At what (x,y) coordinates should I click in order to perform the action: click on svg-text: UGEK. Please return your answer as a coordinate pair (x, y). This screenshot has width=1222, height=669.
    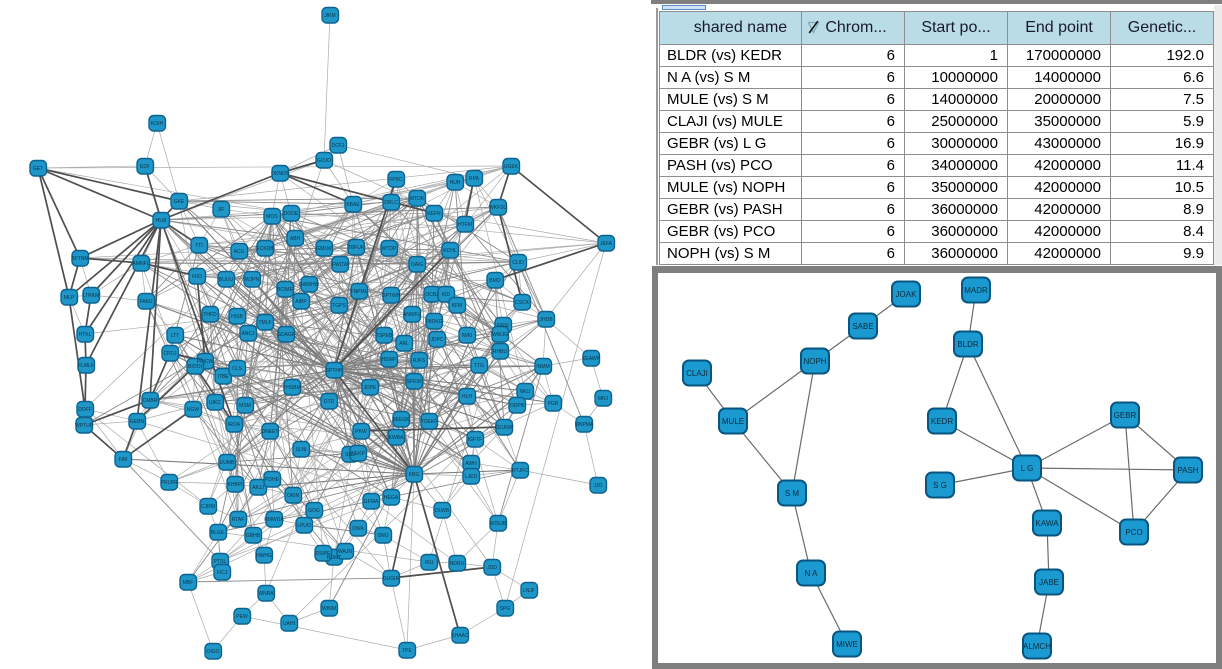
    Looking at the image, I should click on (511, 167).